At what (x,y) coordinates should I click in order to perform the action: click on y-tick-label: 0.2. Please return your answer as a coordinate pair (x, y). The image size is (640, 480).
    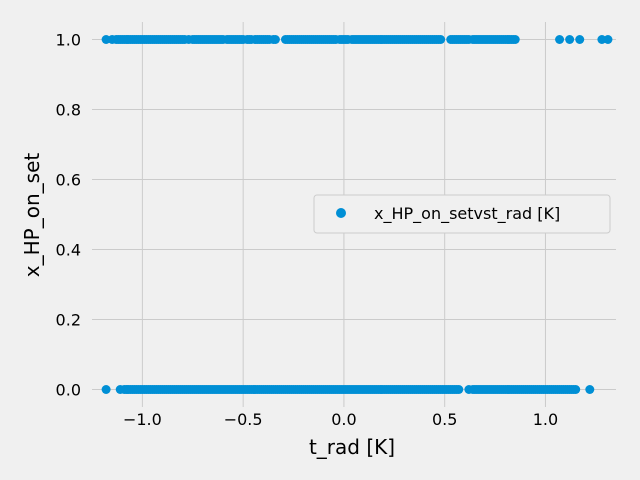
    Looking at the image, I should click on (68, 320).